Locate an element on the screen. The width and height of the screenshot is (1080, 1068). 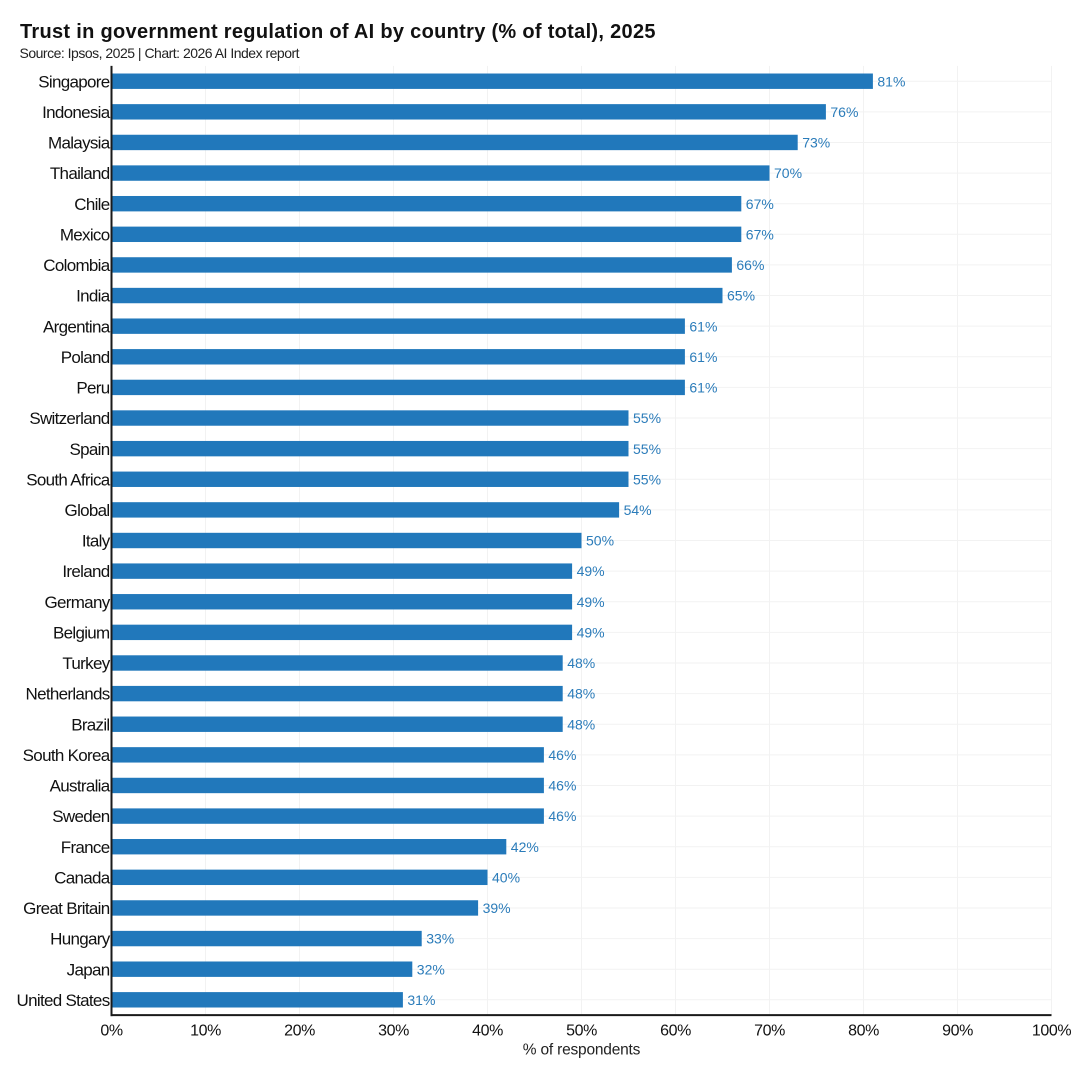
svg-text: Turkey is located at coordinates (86, 663).